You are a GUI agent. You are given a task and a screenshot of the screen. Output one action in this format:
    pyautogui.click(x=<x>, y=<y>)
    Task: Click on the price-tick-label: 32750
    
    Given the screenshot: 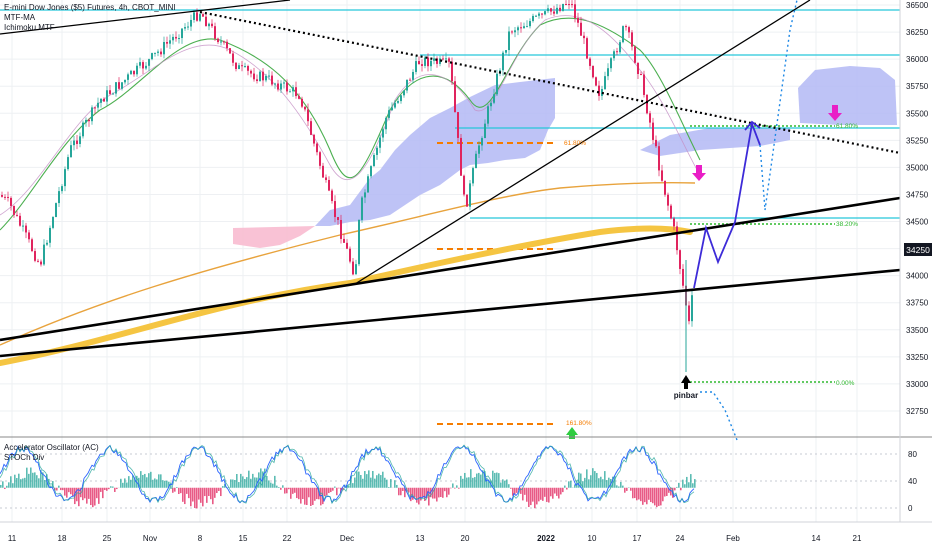 What is the action you would take?
    pyautogui.click(x=917, y=411)
    